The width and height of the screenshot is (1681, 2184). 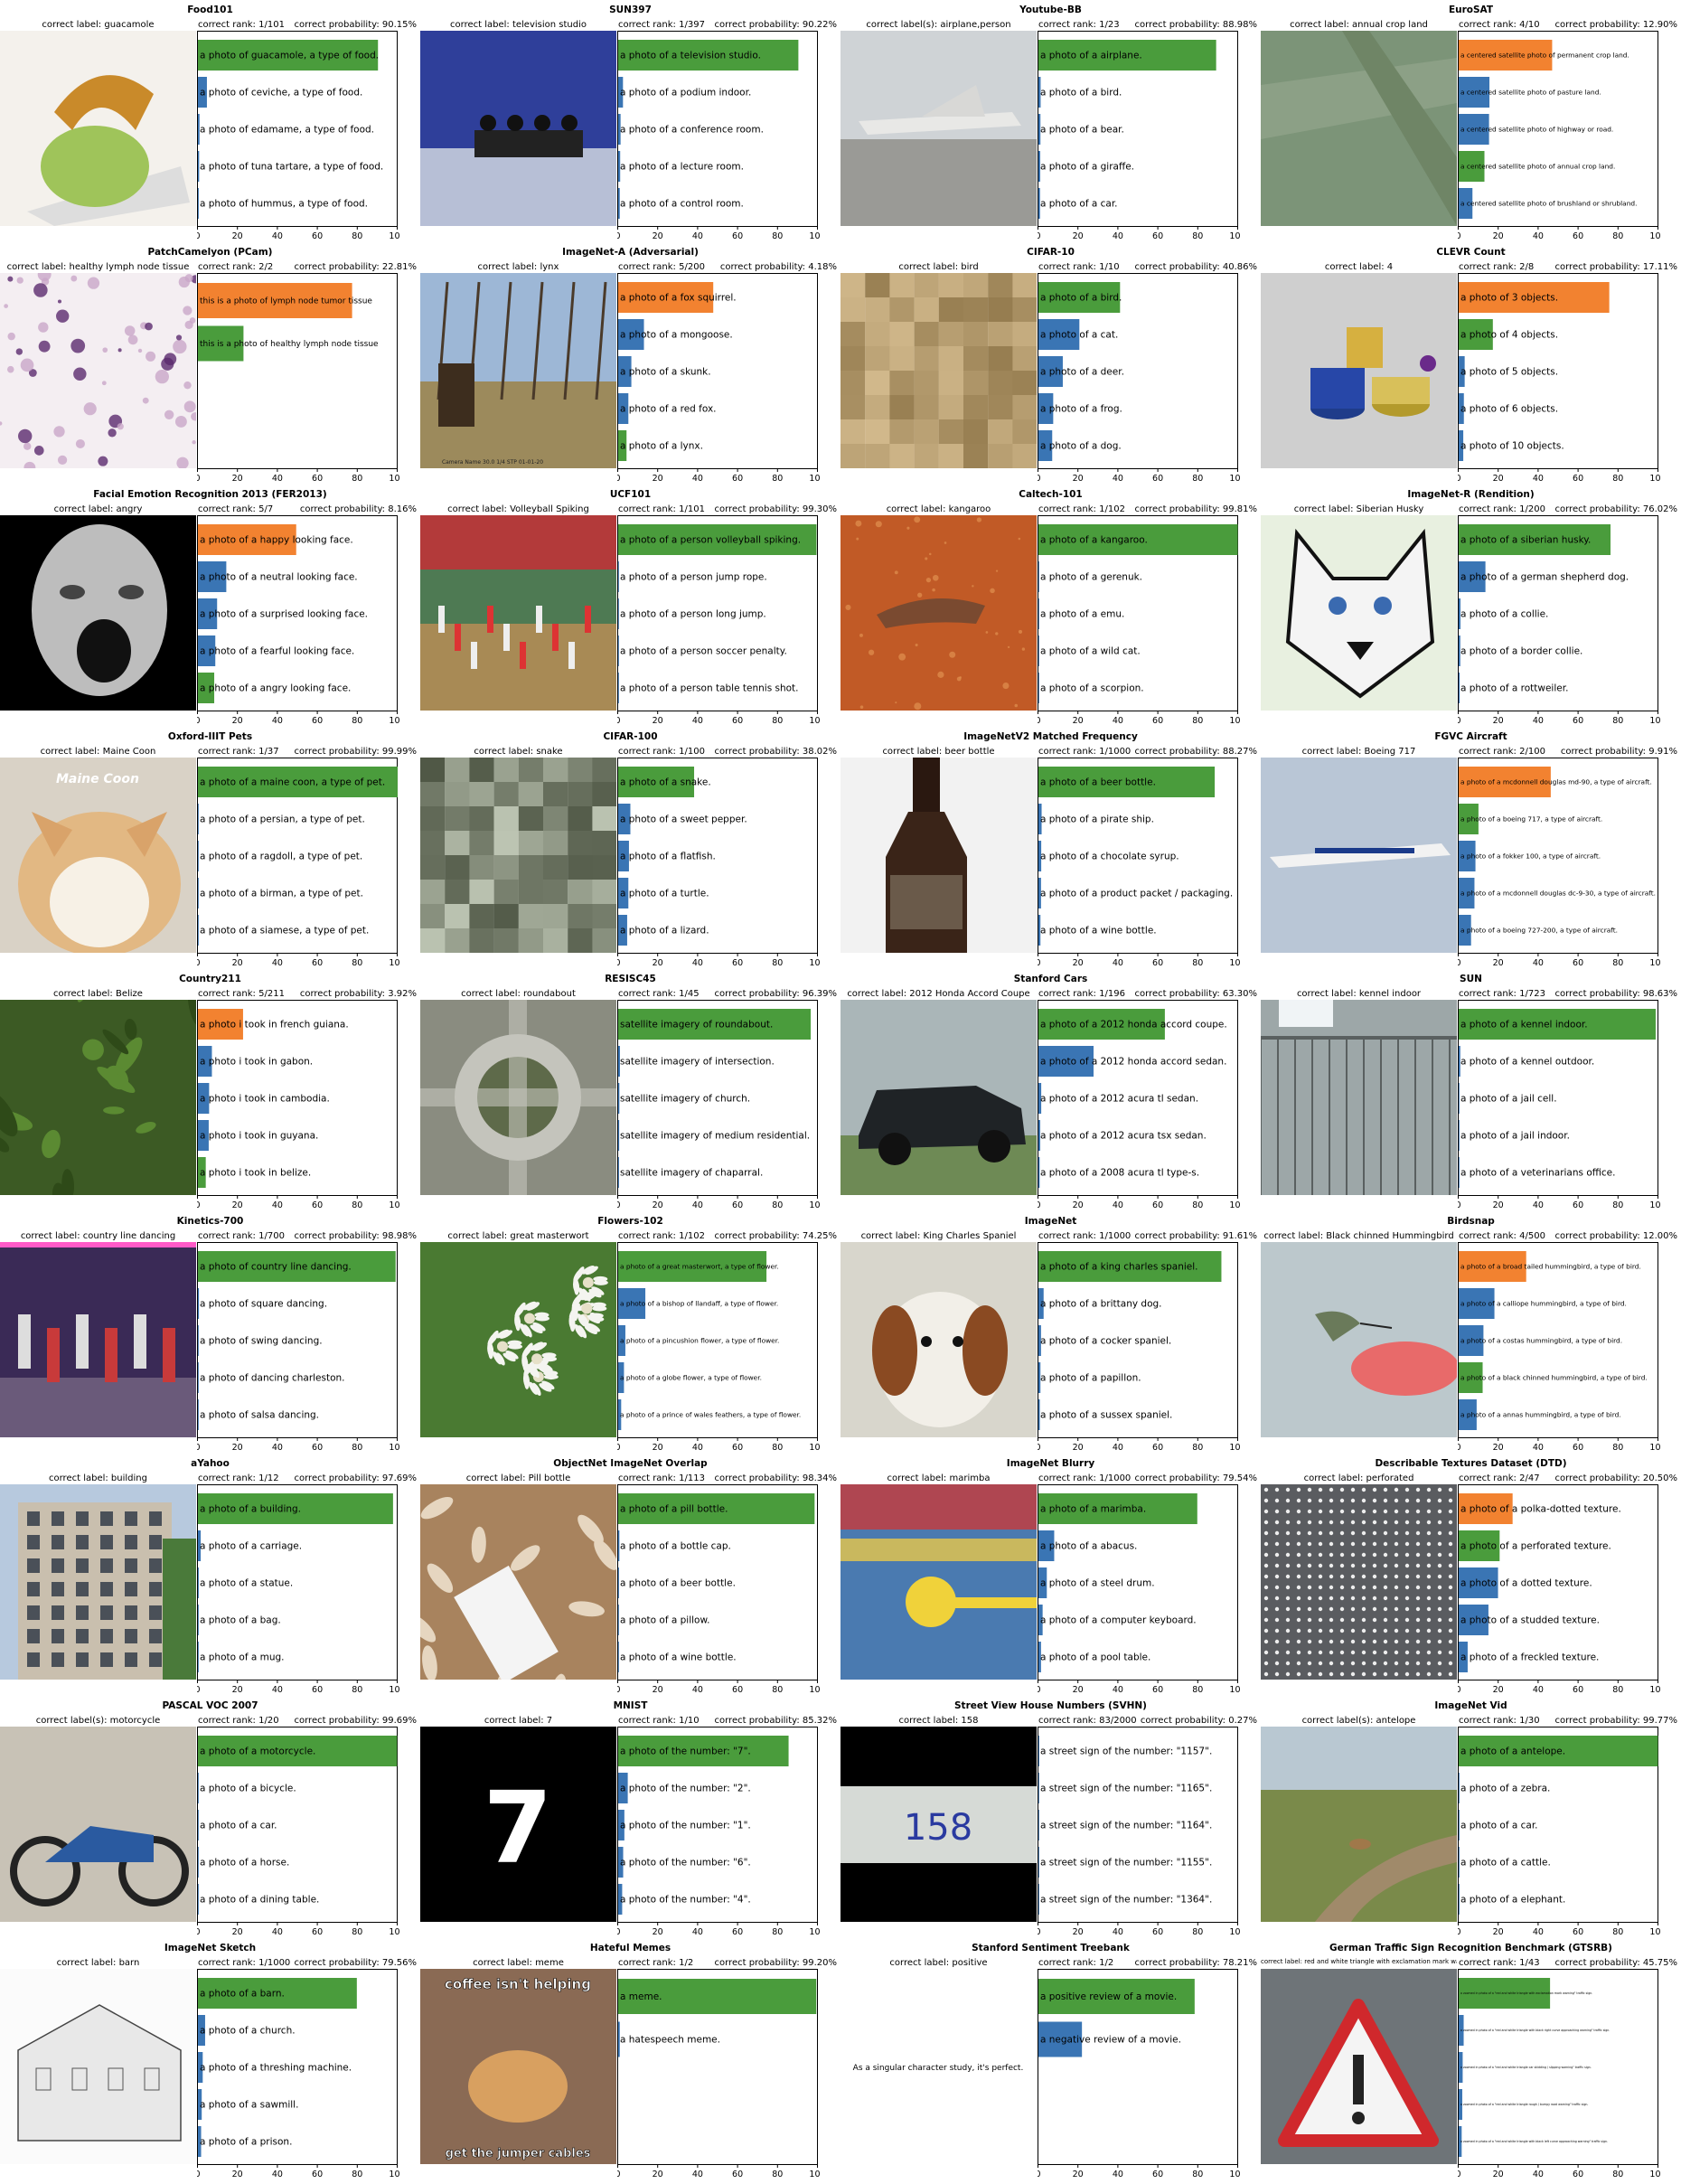 I want to click on kennel-photo, so click(x=1359, y=1097).